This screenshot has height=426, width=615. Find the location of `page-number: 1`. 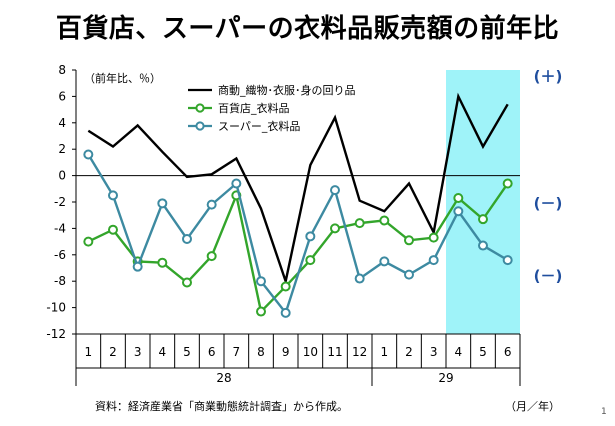

page-number: 1 is located at coordinates (604, 412).